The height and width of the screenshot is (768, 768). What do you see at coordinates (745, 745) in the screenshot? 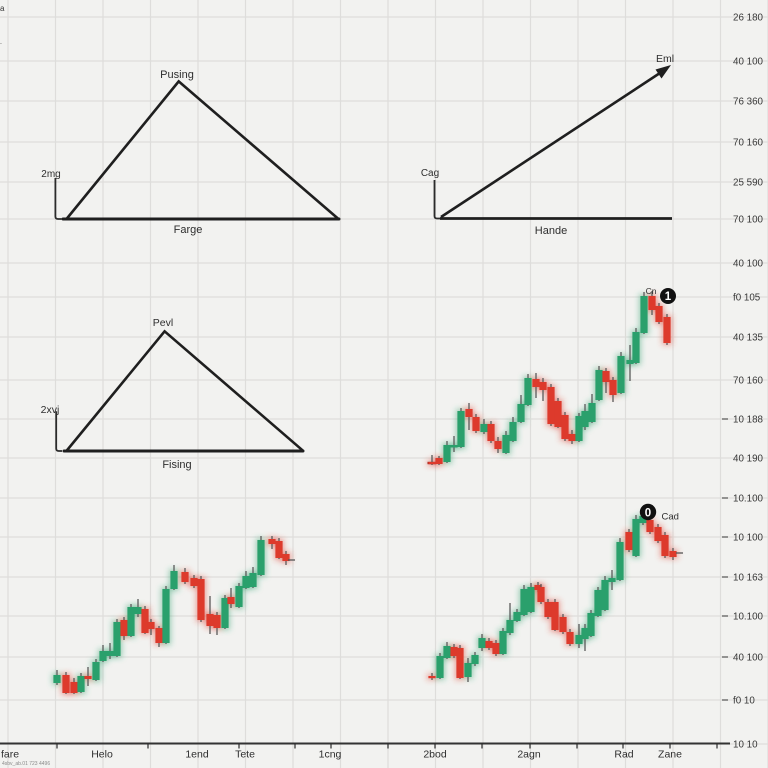
I see `svg-text: 10 10` at bounding box center [745, 745].